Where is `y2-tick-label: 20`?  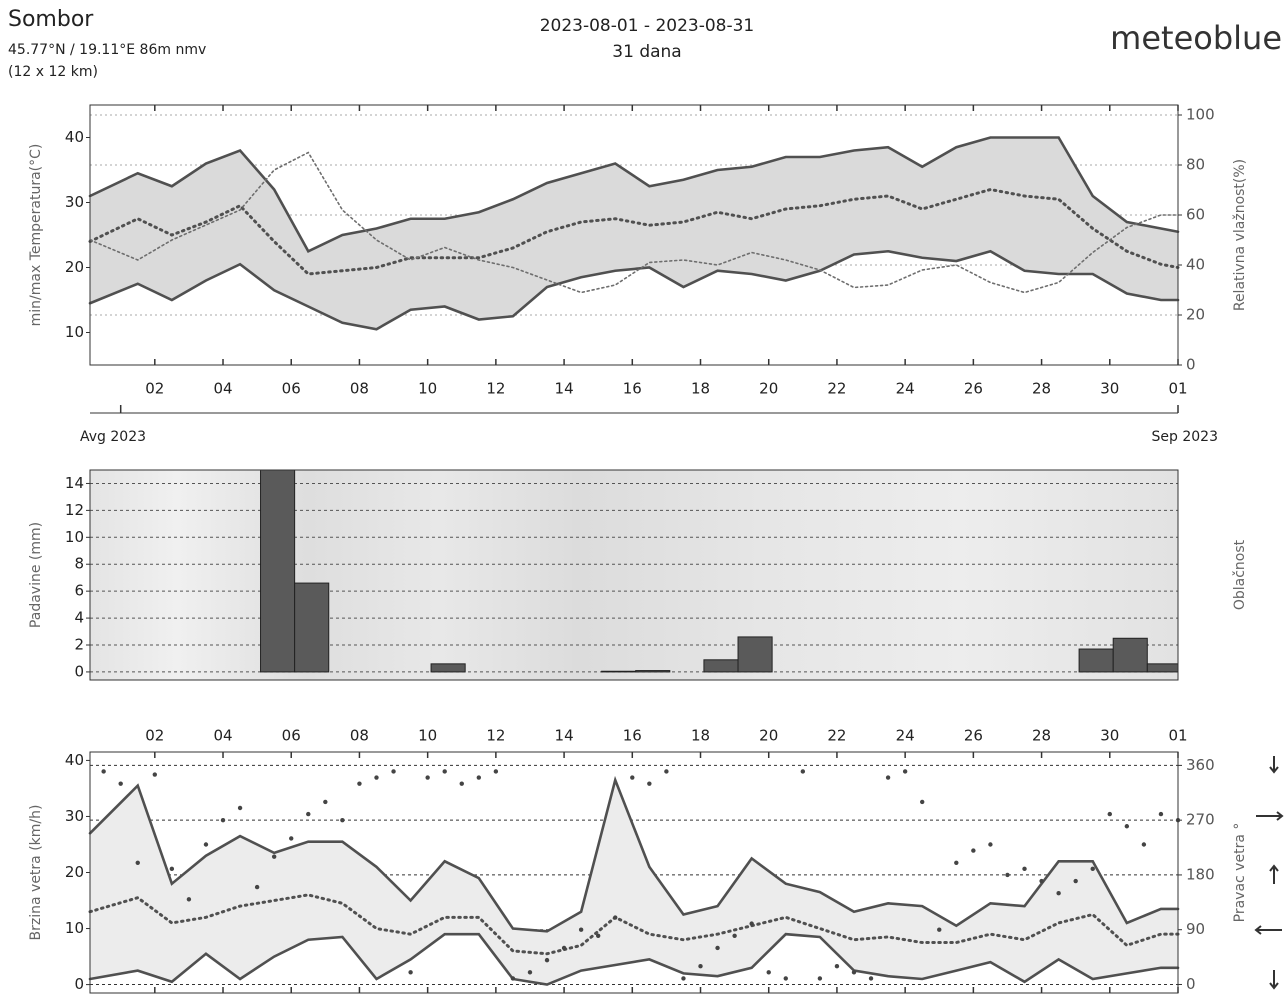
y2-tick-label: 20 is located at coordinates (1195, 315).